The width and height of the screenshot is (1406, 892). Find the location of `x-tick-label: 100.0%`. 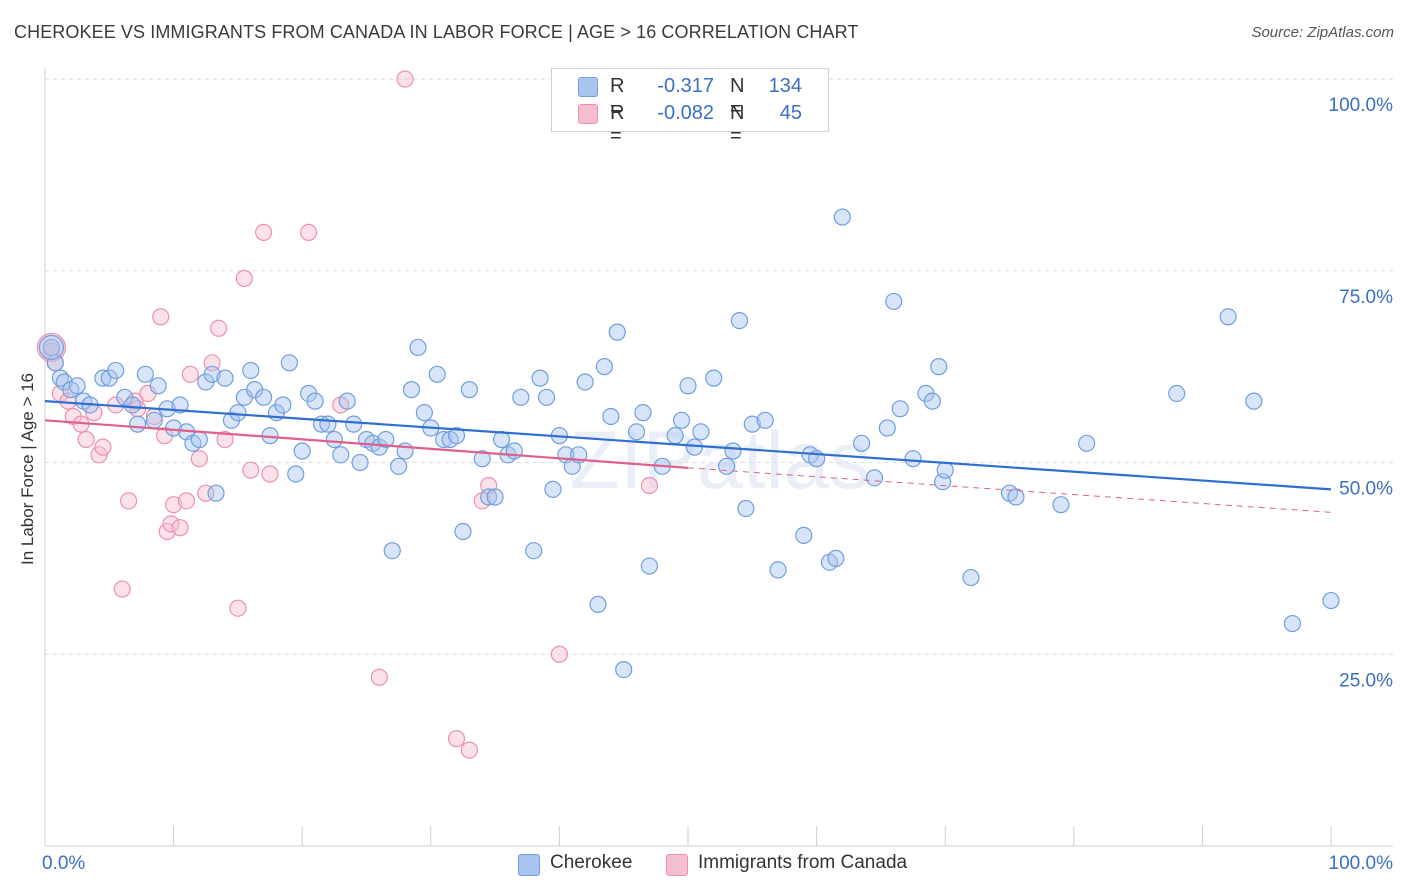

x-tick-label: 100.0% is located at coordinates (1361, 863).